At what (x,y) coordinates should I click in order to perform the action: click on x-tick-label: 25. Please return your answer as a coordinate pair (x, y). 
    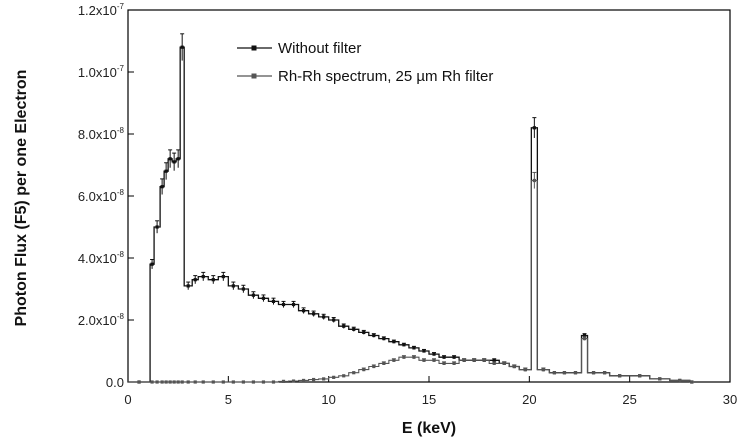
    Looking at the image, I should click on (629, 399).